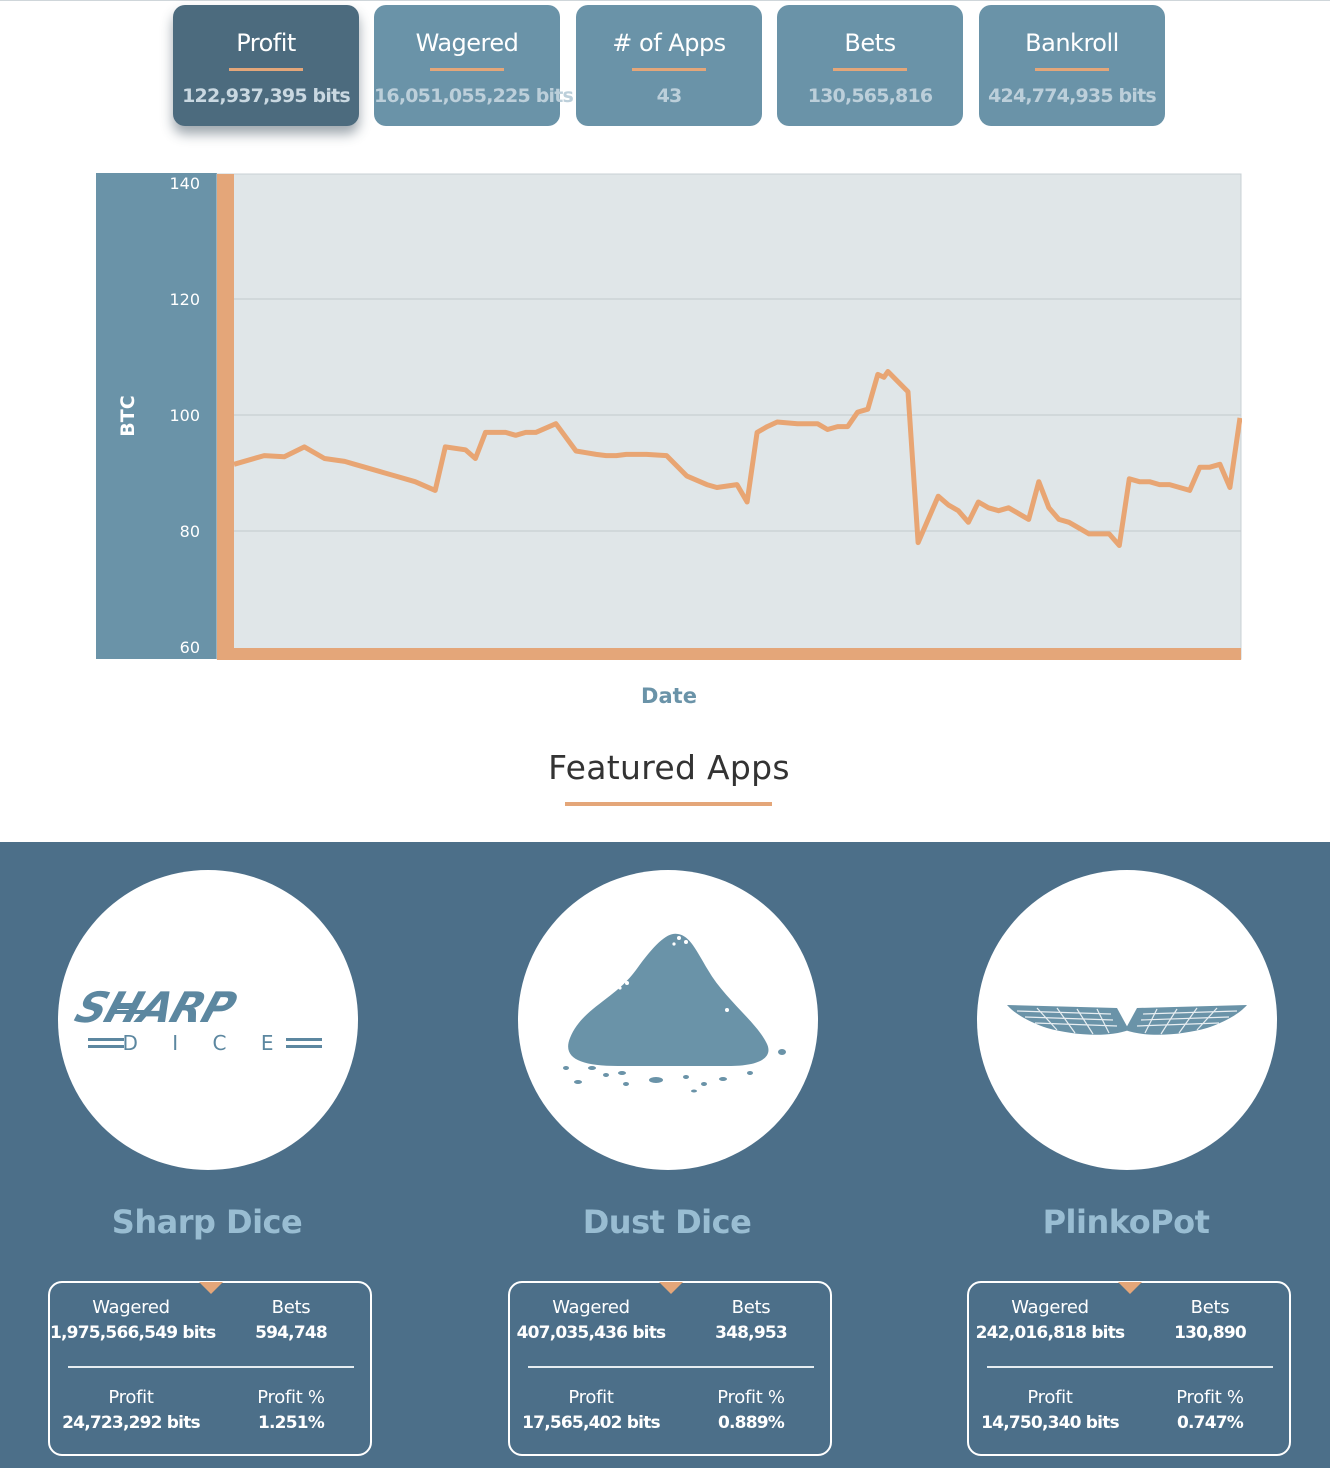 The height and width of the screenshot is (1468, 1330). Describe the element at coordinates (665, 0) in the screenshot. I see `top-divider` at that location.